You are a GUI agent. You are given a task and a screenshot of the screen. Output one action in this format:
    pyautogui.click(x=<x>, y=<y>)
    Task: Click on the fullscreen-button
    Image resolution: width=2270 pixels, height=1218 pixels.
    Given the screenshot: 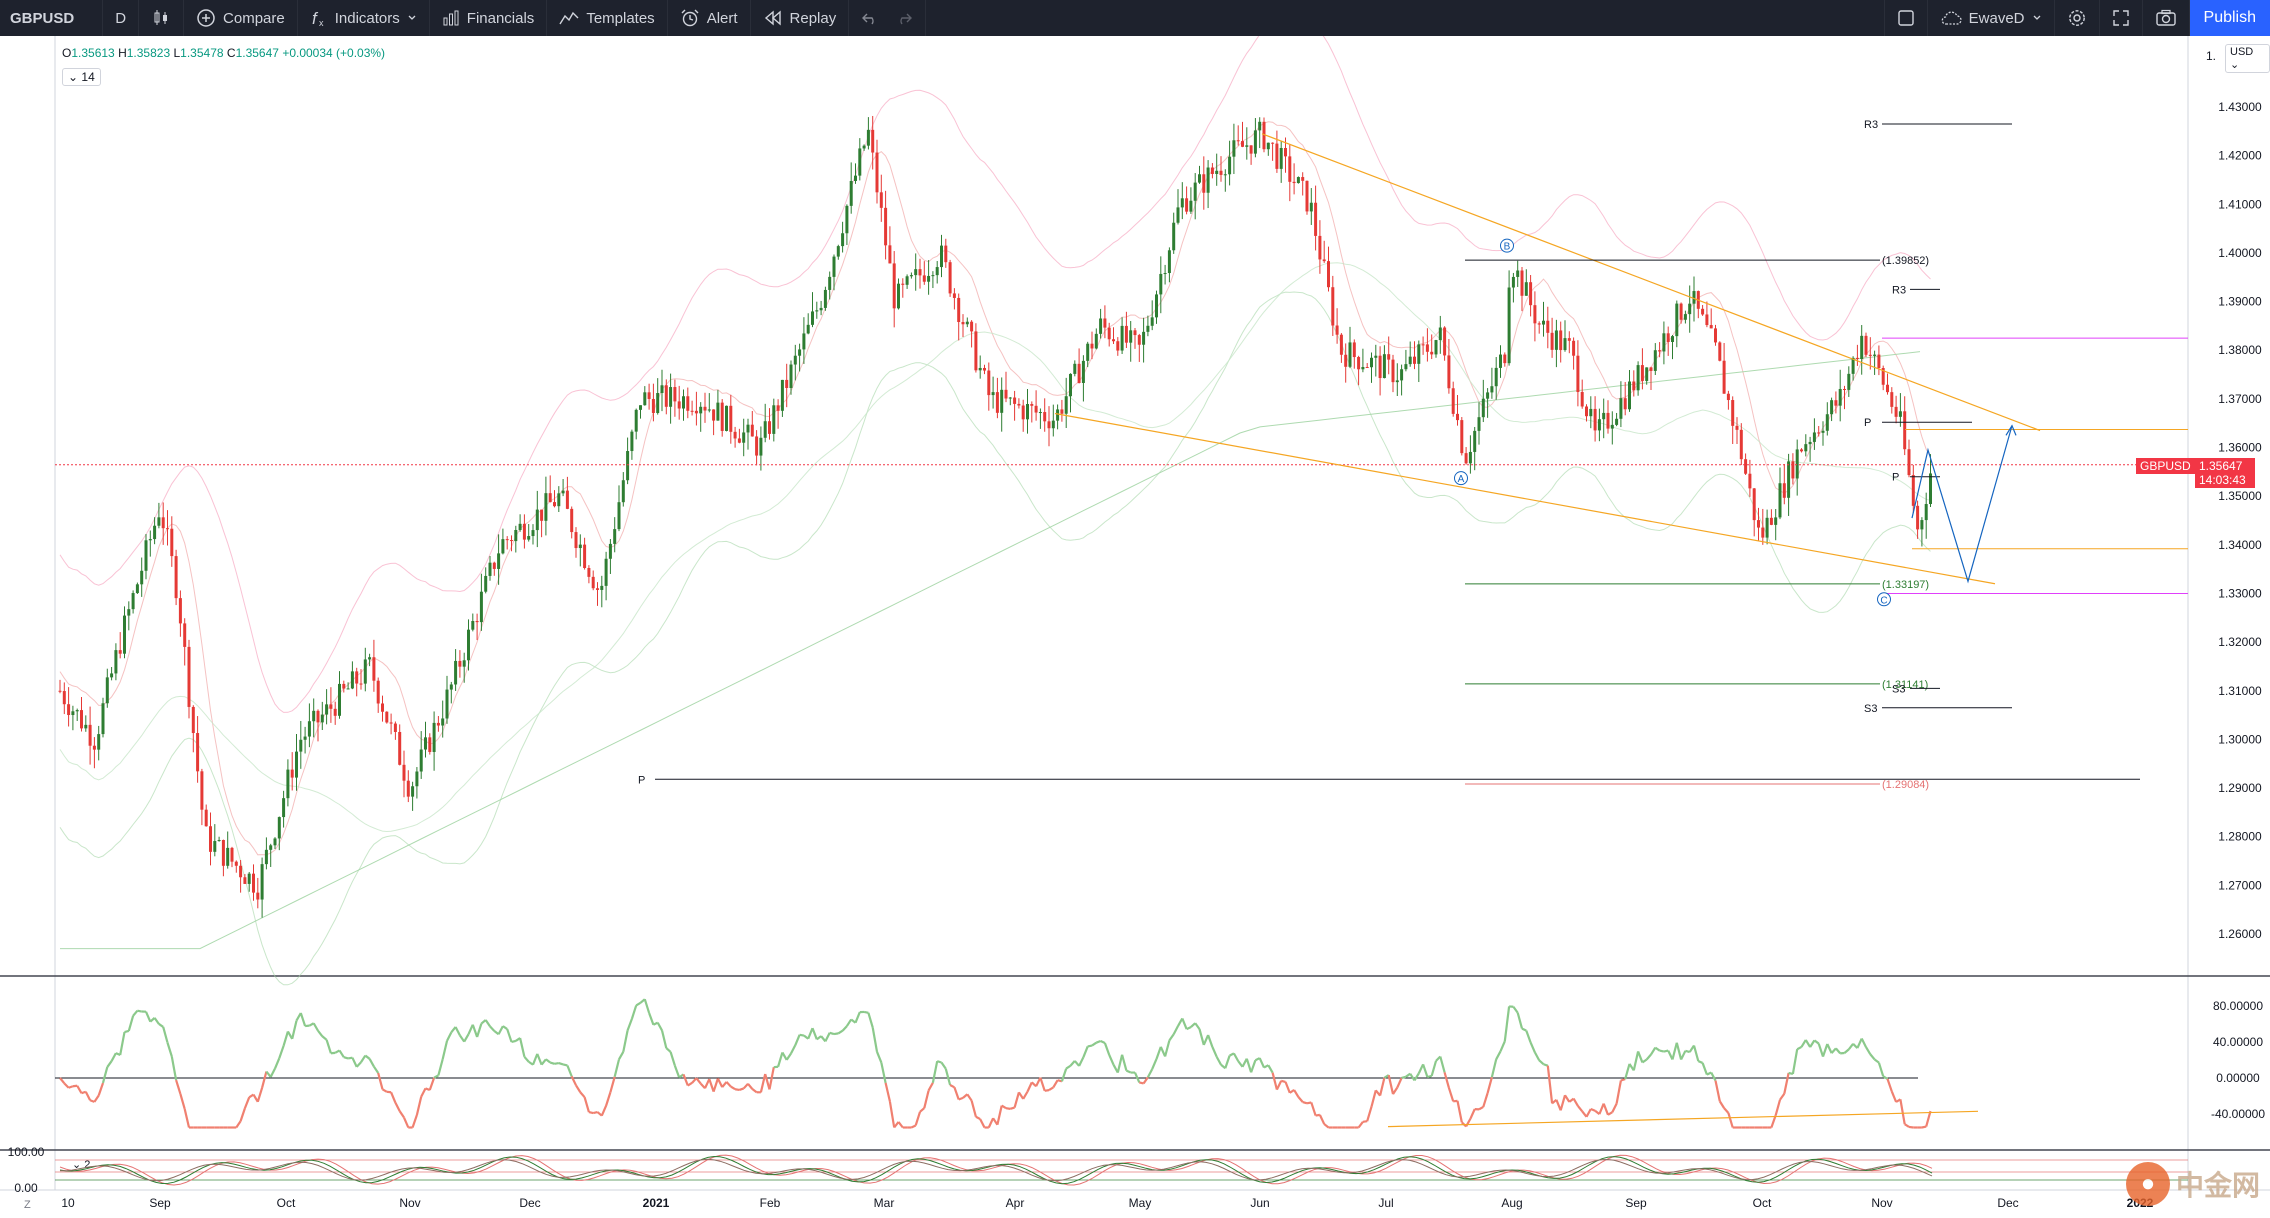 What is the action you would take?
    pyautogui.click(x=2121, y=18)
    